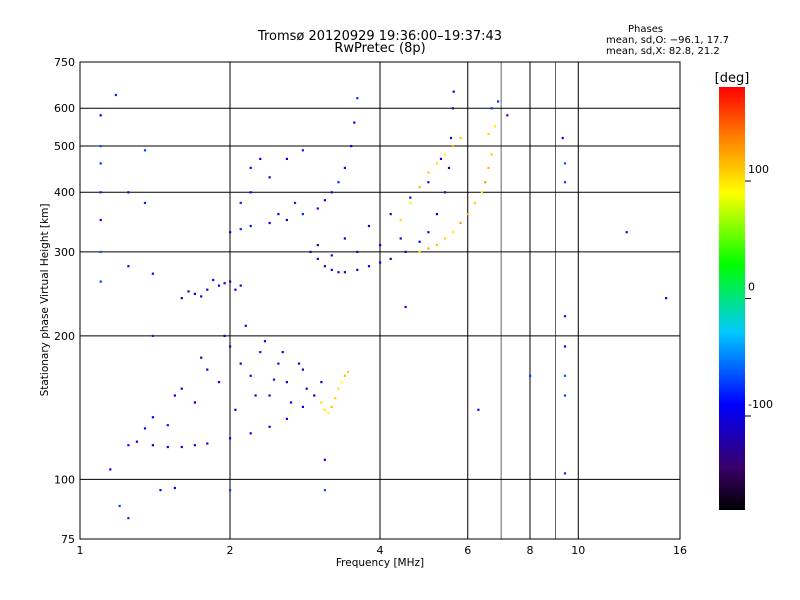 This screenshot has height=600, width=800. I want to click on y-tick-label: 300, so click(64, 252).